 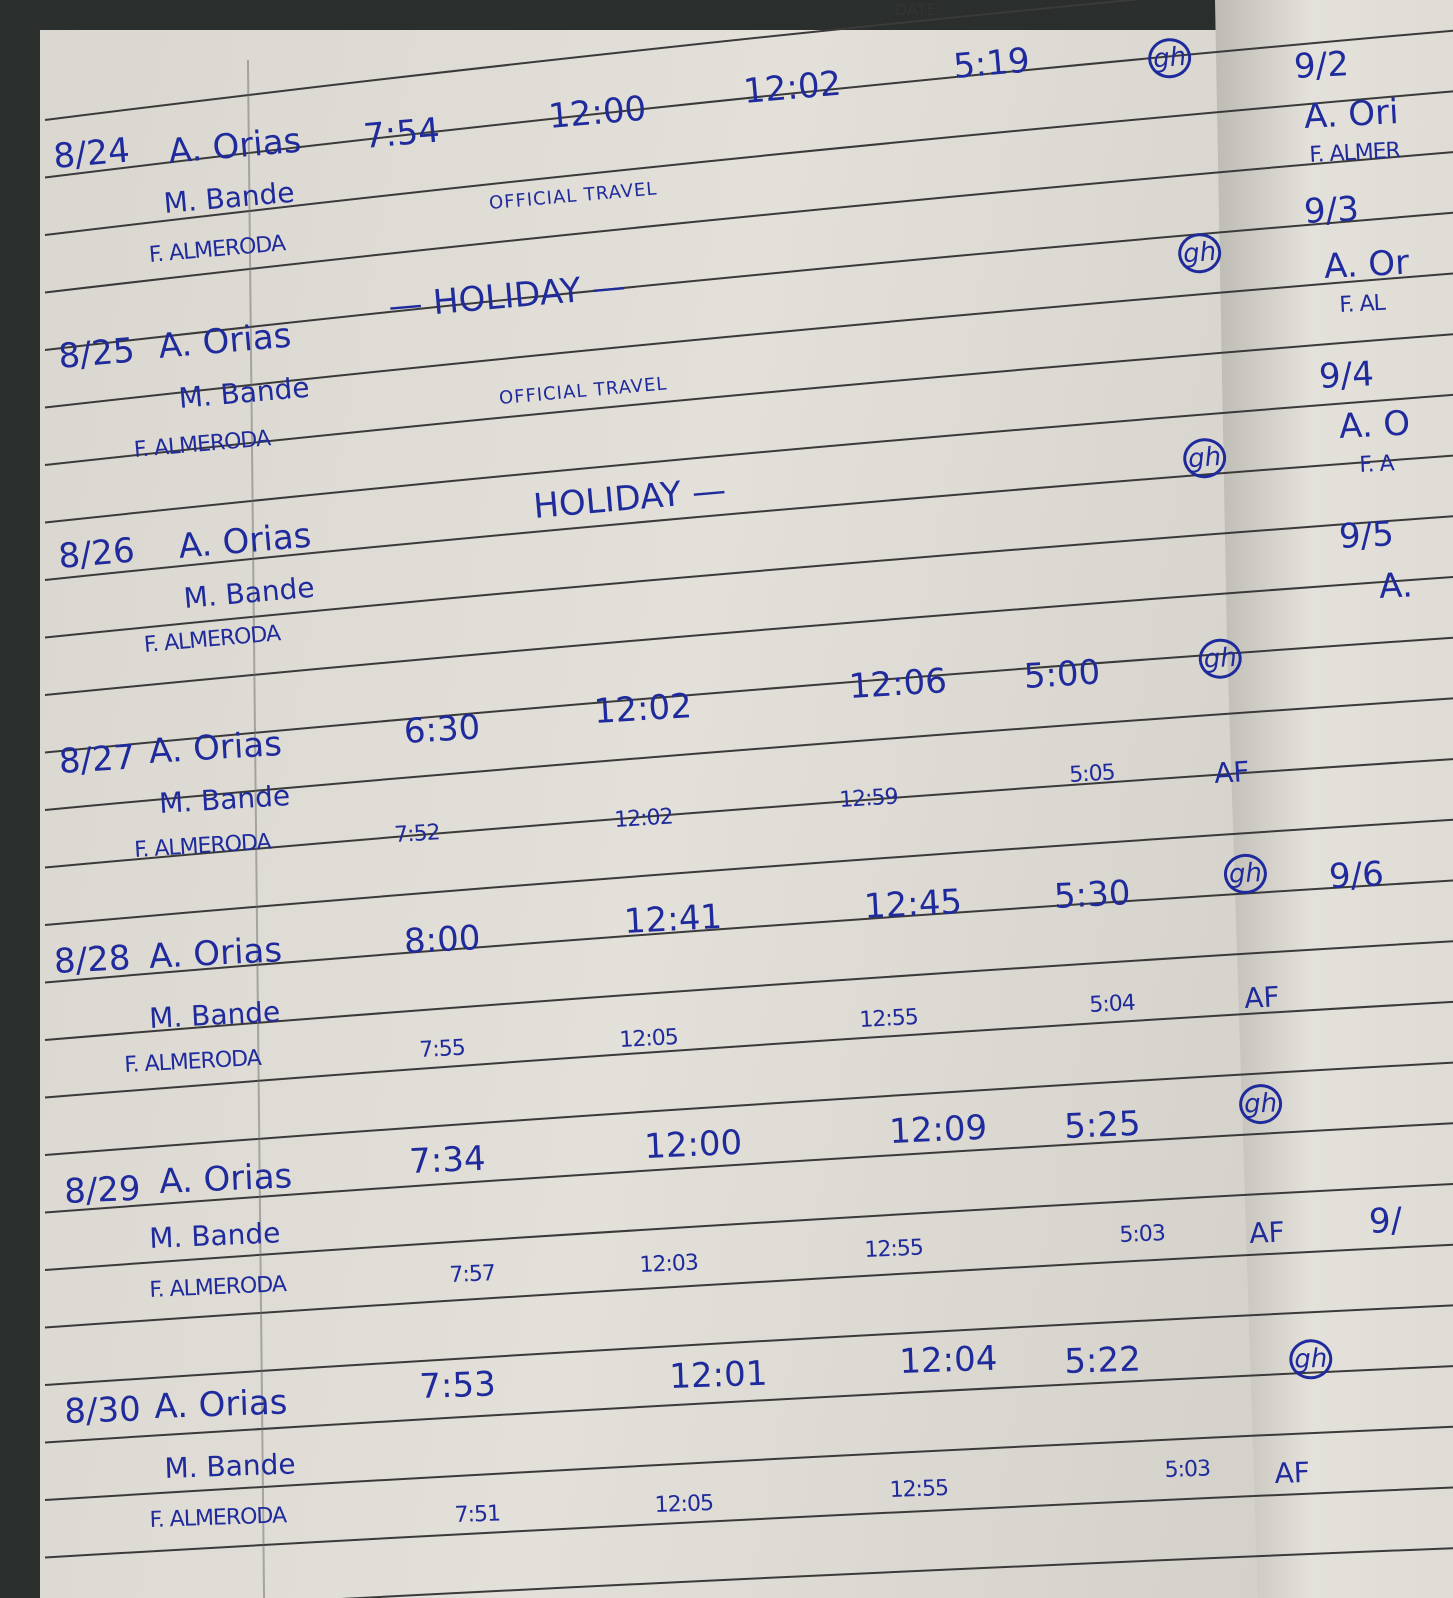 What do you see at coordinates (1112, 1004) in the screenshot?
I see `time-entry: 5:04` at bounding box center [1112, 1004].